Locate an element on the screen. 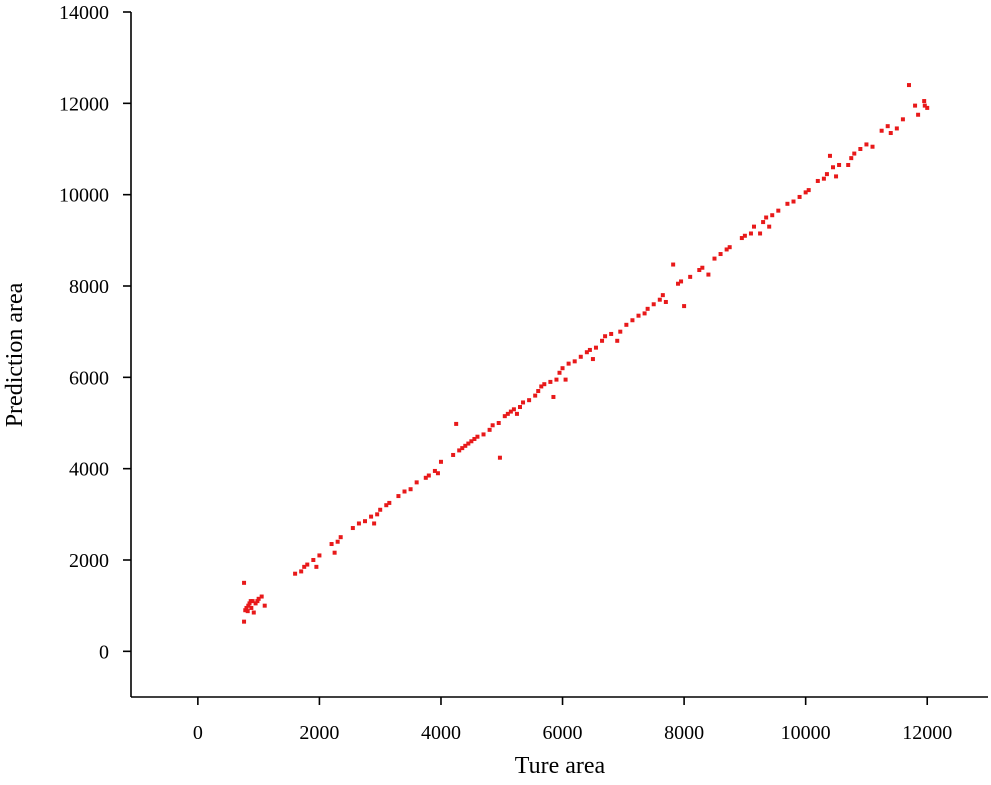 The width and height of the screenshot is (991, 785). y-tick-label: 4000 is located at coordinates (89, 470).